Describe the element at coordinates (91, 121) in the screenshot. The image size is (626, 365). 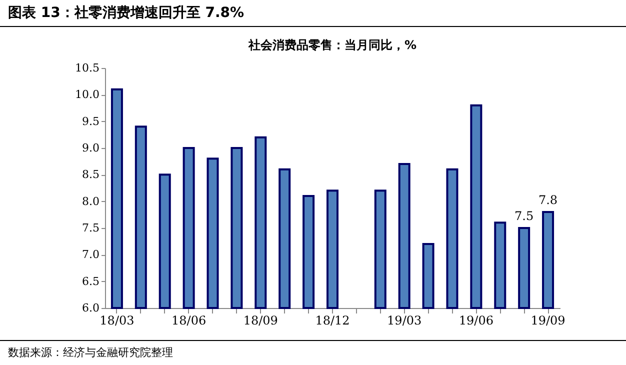
I see `y-tick-label: 9.5` at that location.